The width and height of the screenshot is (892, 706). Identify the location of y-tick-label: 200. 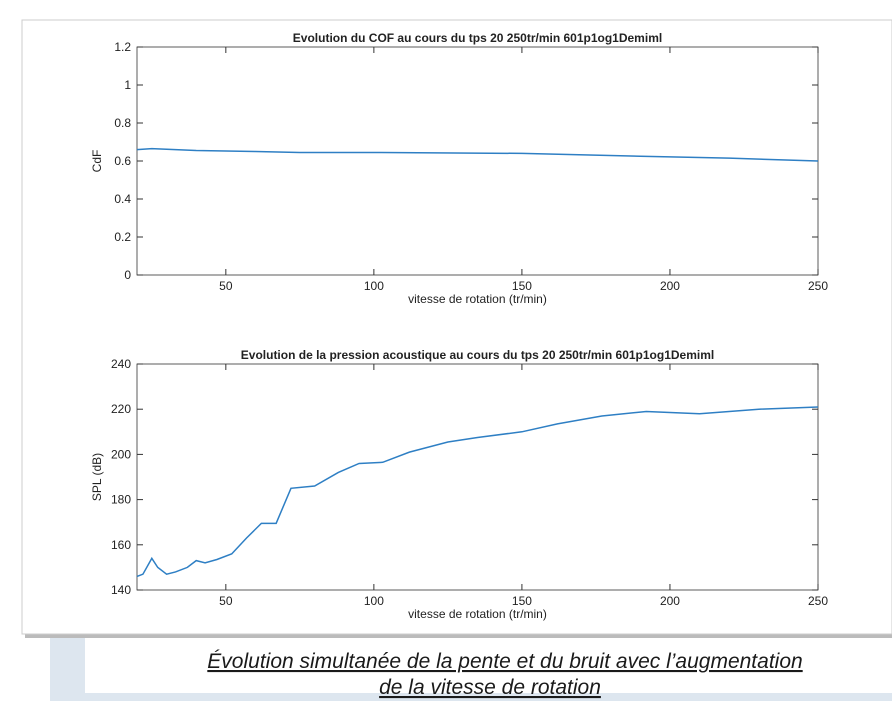
(121, 454).